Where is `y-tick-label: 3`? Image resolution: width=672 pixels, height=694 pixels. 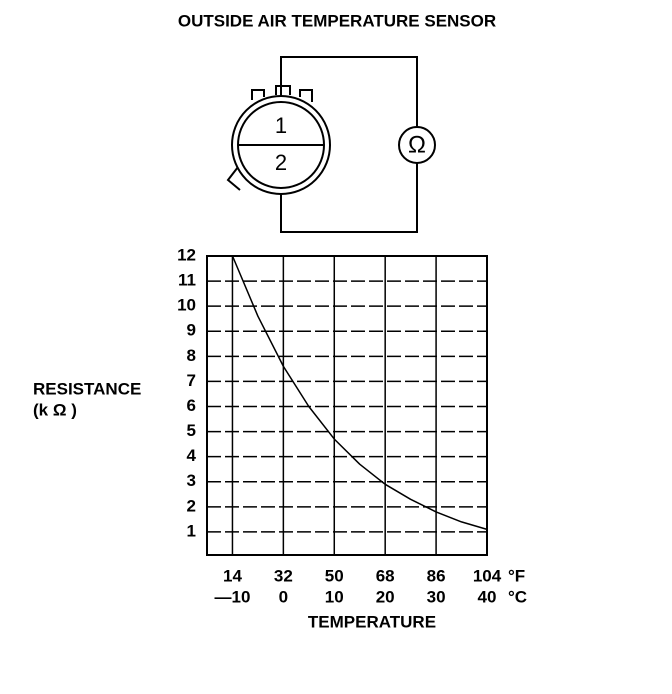
y-tick-label: 3 is located at coordinates (191, 480).